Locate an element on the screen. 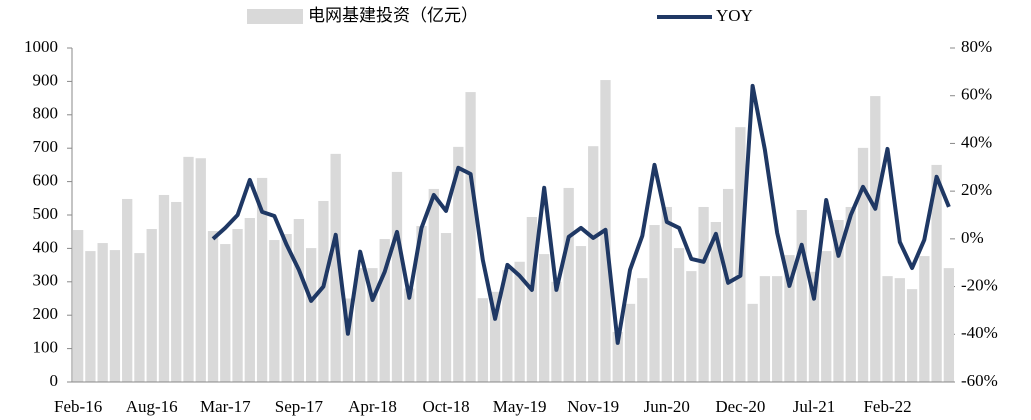  y-tick-label: 300 is located at coordinates (46, 280).